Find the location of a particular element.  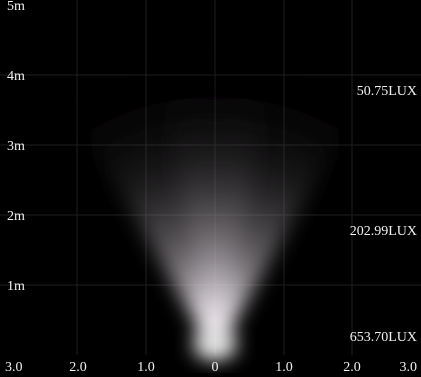

y-label: 4m is located at coordinates (16, 76).